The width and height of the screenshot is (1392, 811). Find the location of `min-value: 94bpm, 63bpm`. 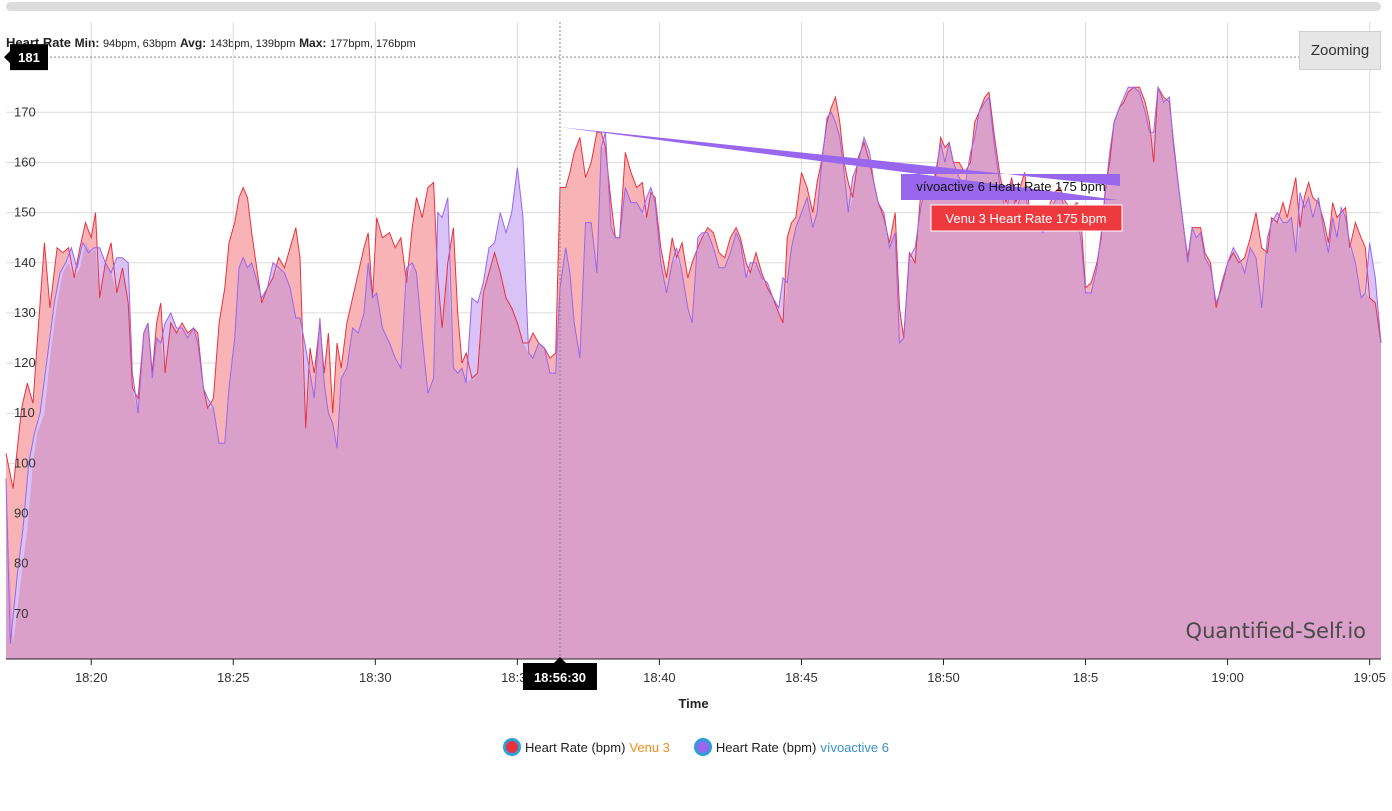

min-value: 94bpm, 63bpm is located at coordinates (139, 44).